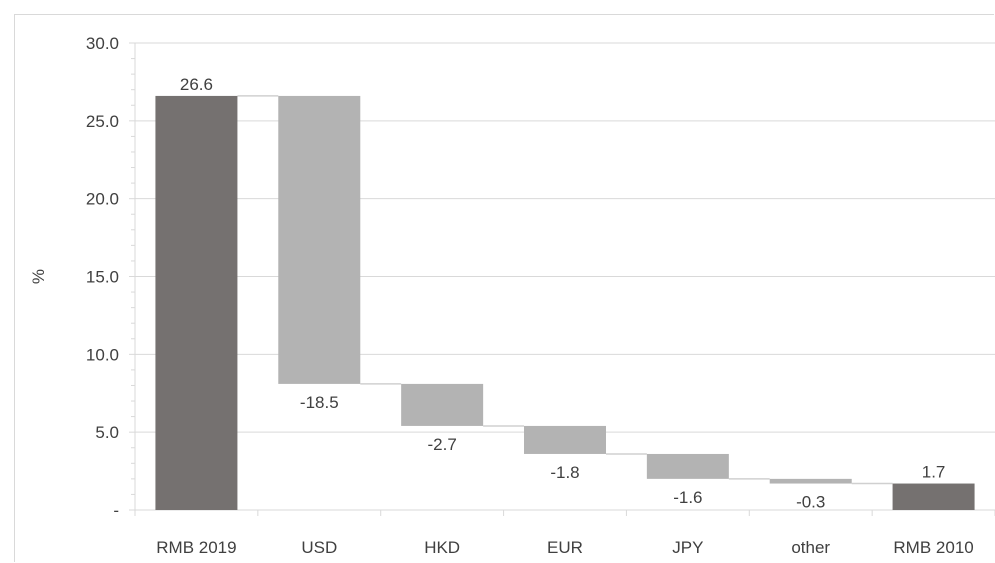 The height and width of the screenshot is (563, 995). I want to click on y-tick-label: 20.0, so click(102, 199).